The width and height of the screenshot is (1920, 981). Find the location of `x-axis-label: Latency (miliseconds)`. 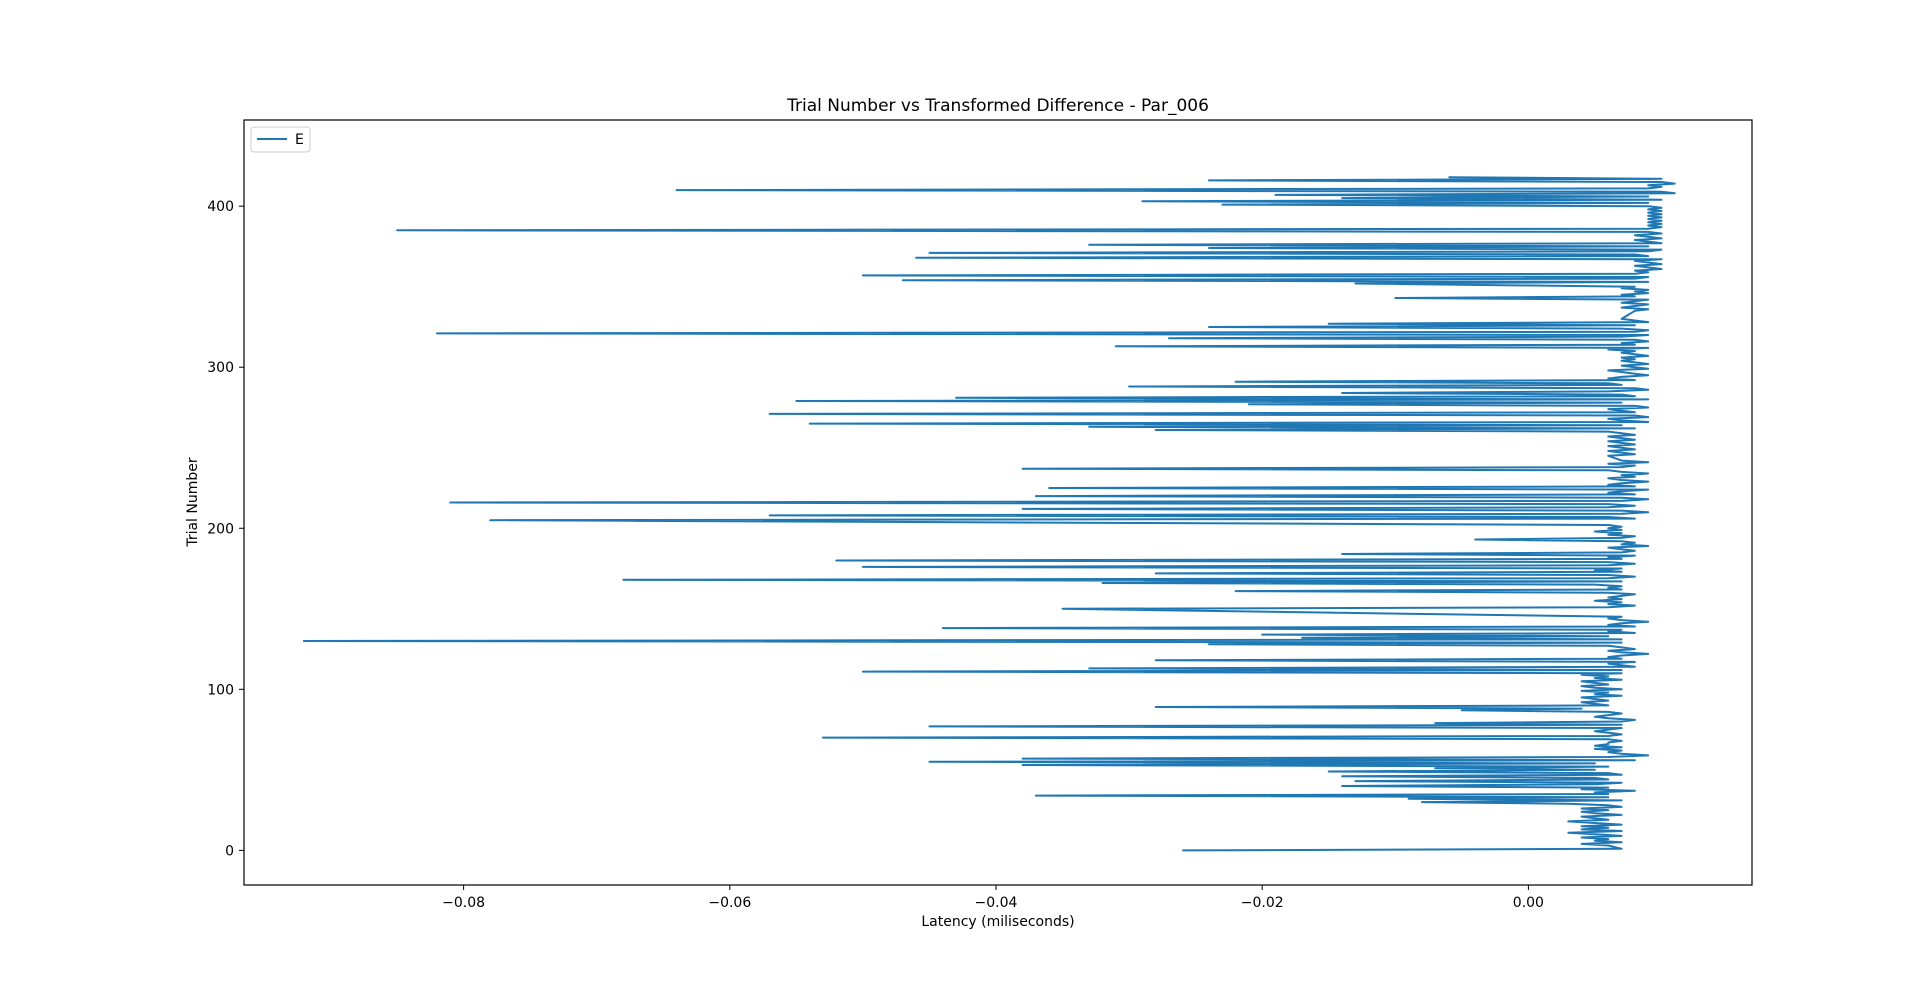

x-axis-label: Latency (miliseconds) is located at coordinates (997, 922).